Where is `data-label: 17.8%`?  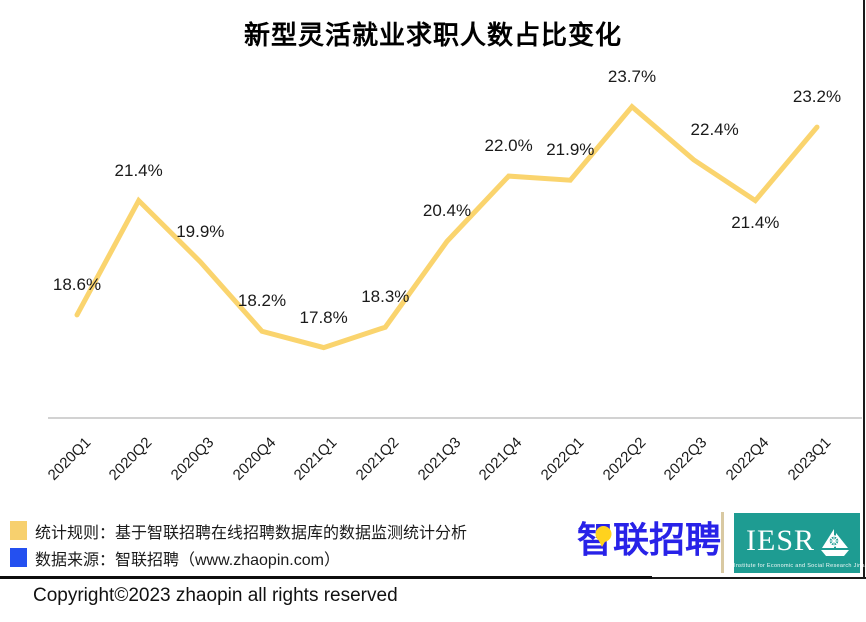 data-label: 17.8% is located at coordinates (323, 317).